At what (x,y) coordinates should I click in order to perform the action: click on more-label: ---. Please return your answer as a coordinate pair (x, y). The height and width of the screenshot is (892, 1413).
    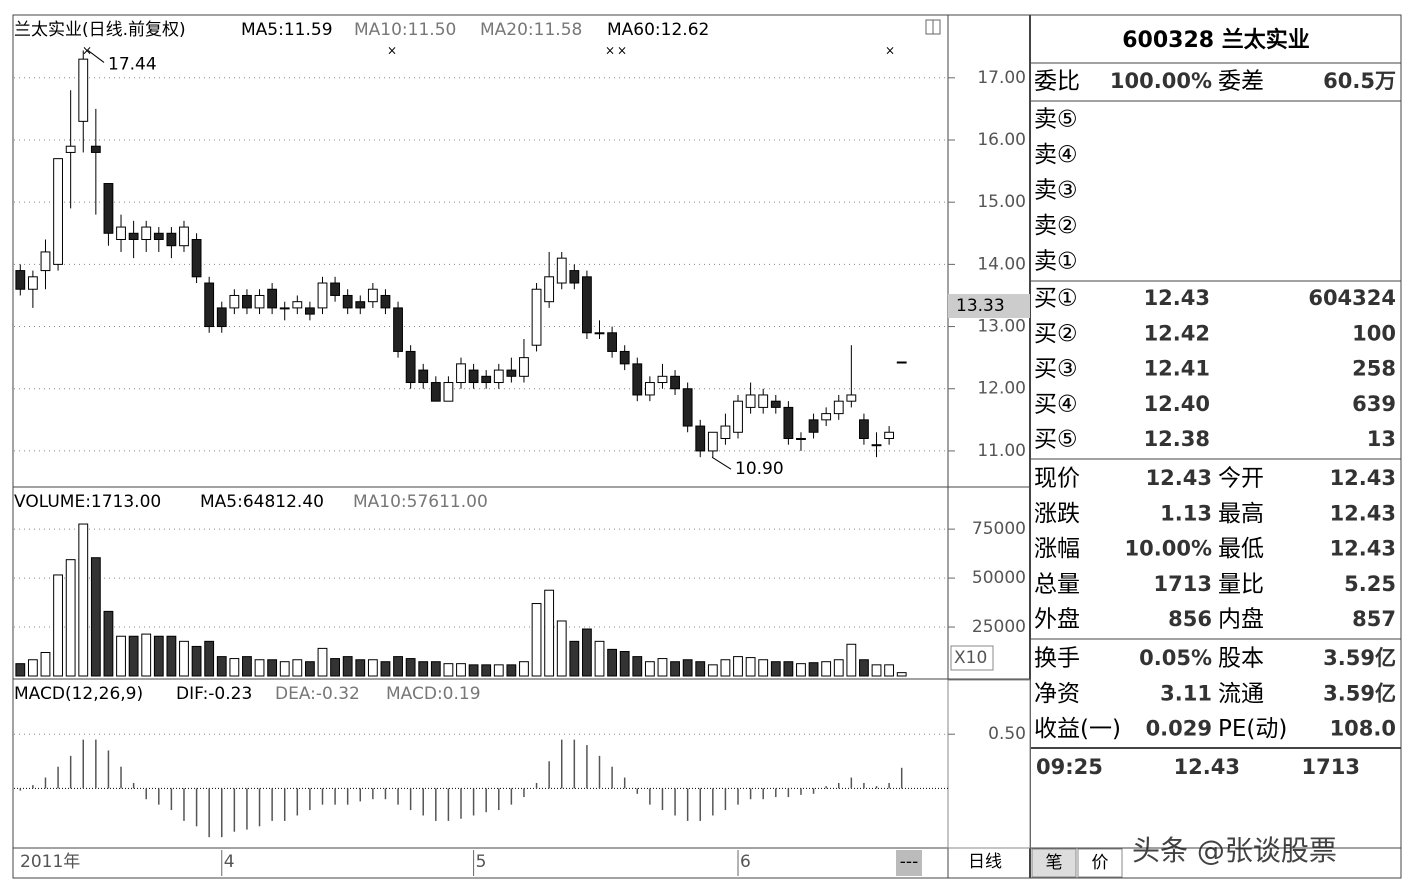
    Looking at the image, I should click on (909, 862).